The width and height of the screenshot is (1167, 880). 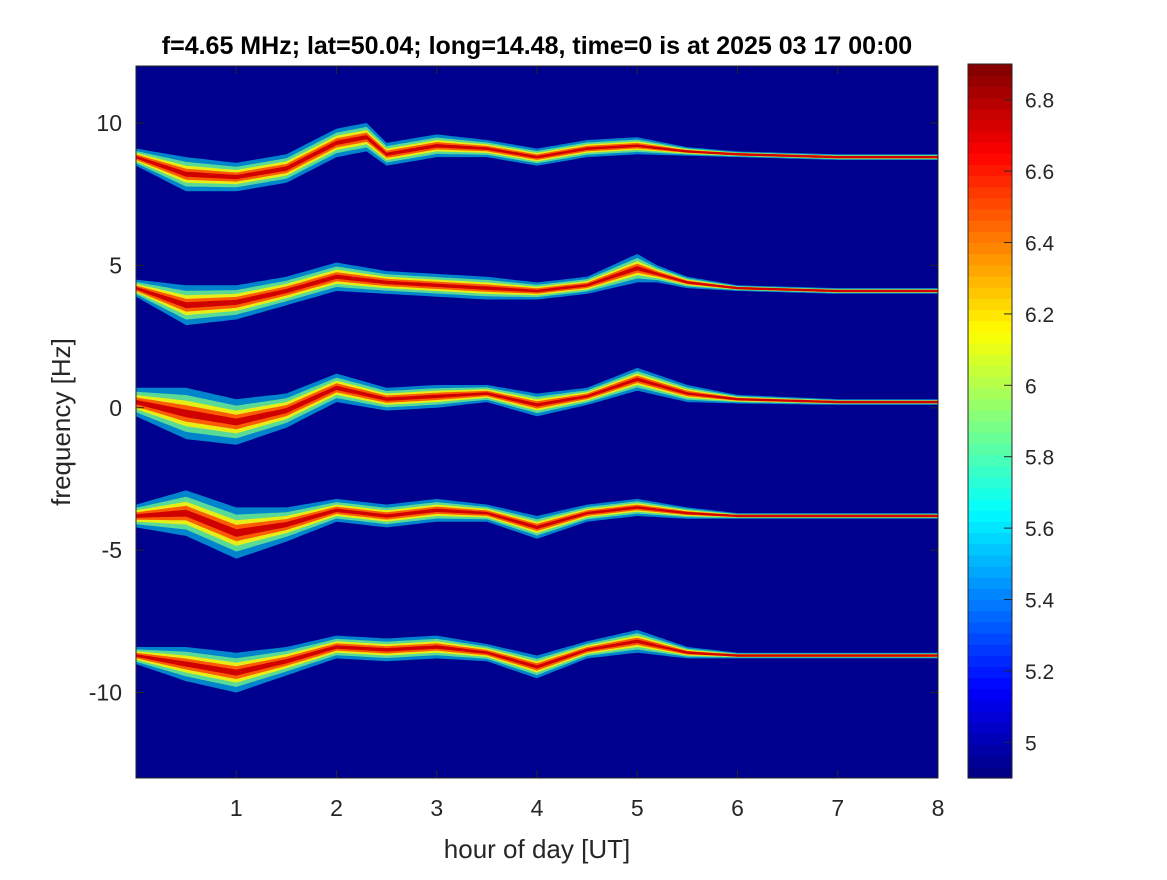 I want to click on colorbar-tick-label: 6.4, so click(x=1040, y=244).